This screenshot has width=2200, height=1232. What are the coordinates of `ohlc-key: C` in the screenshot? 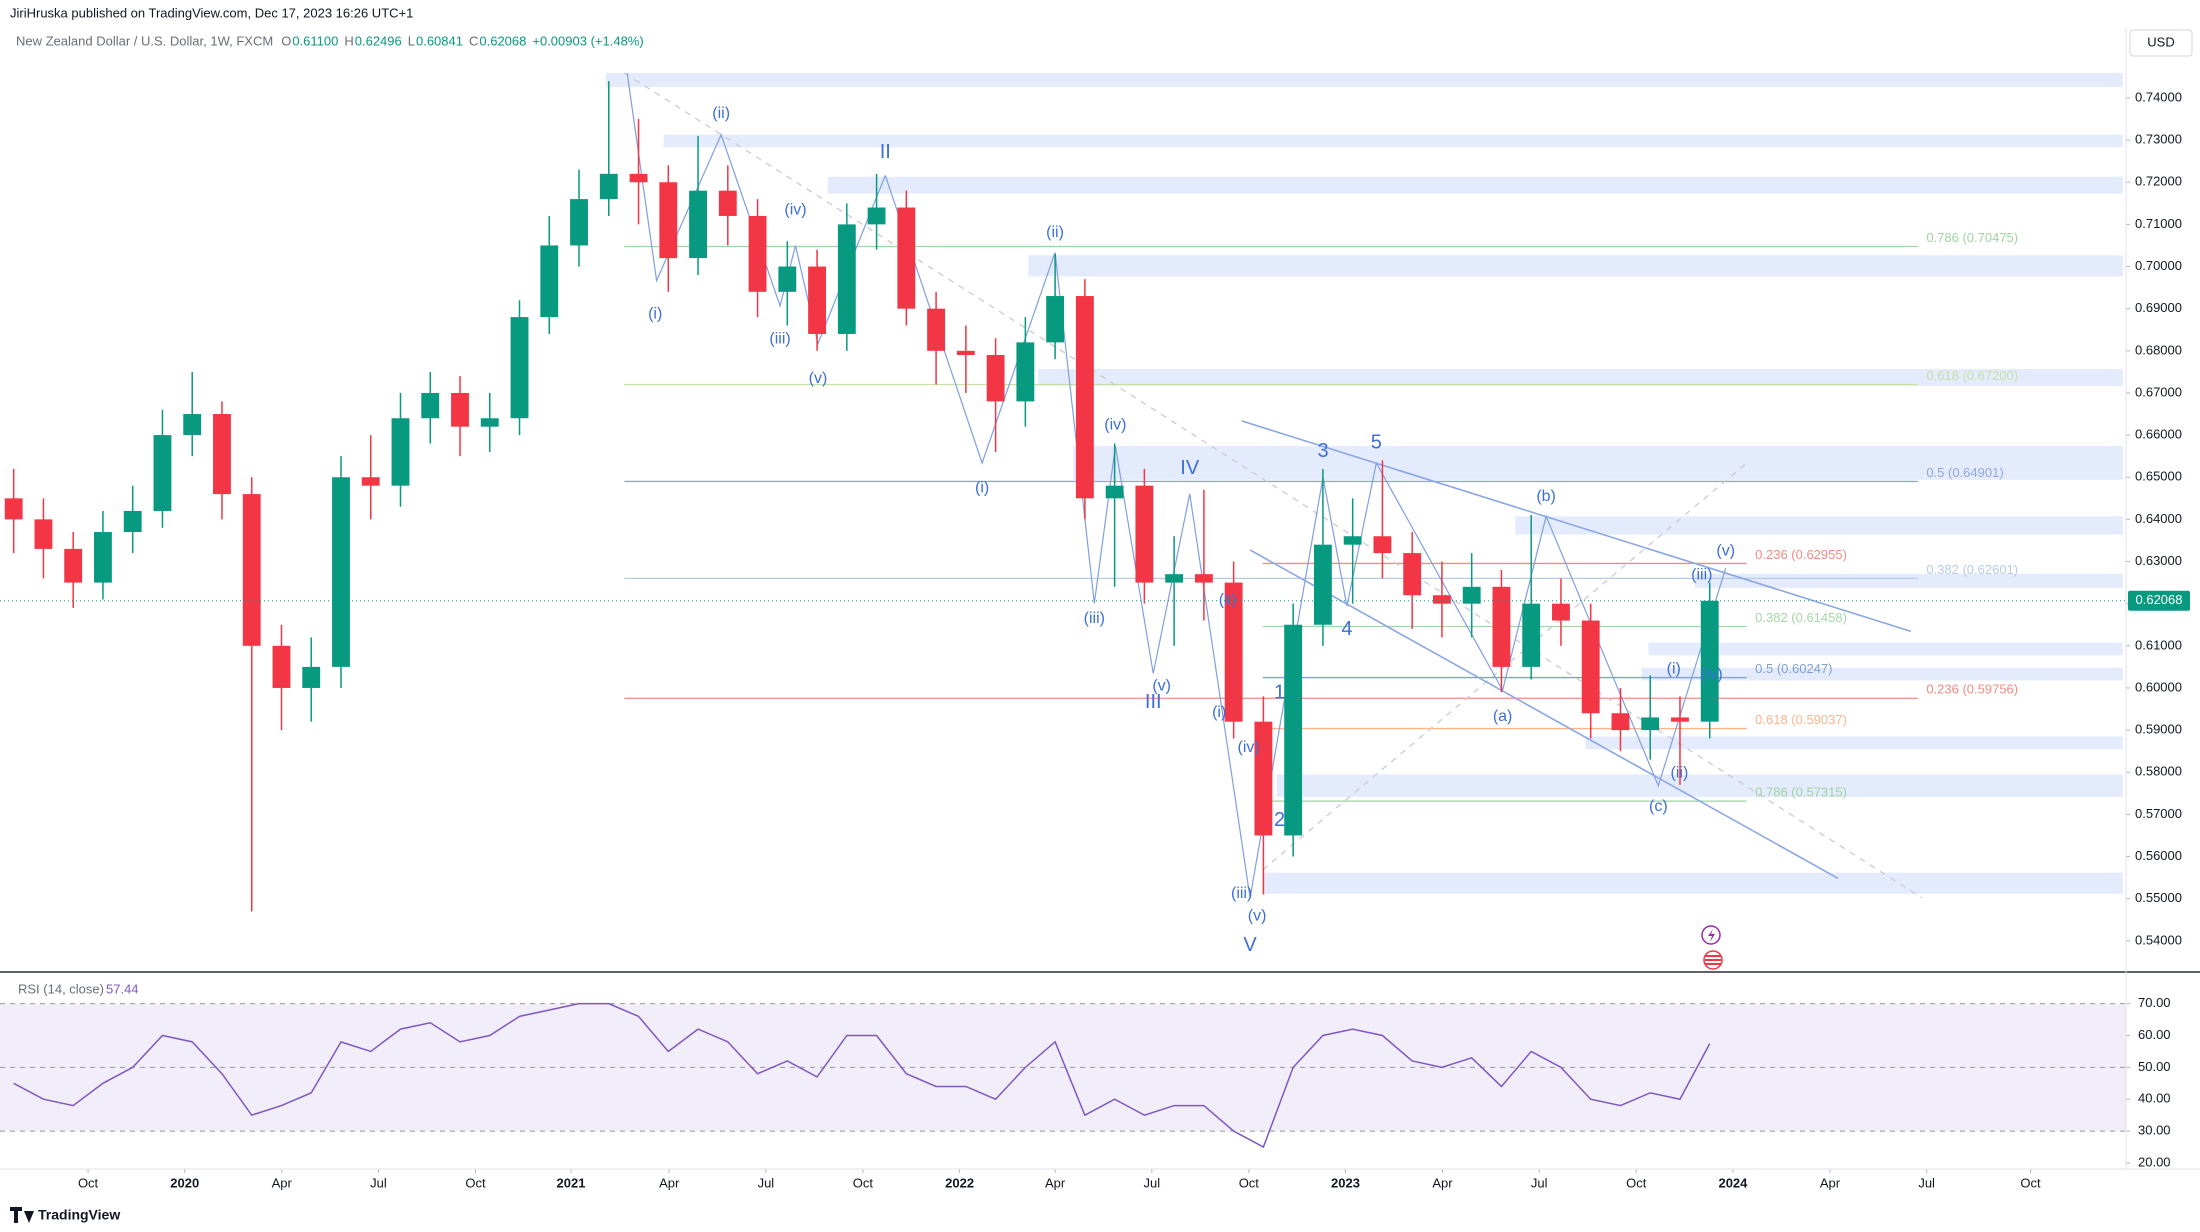 It's located at (473, 40).